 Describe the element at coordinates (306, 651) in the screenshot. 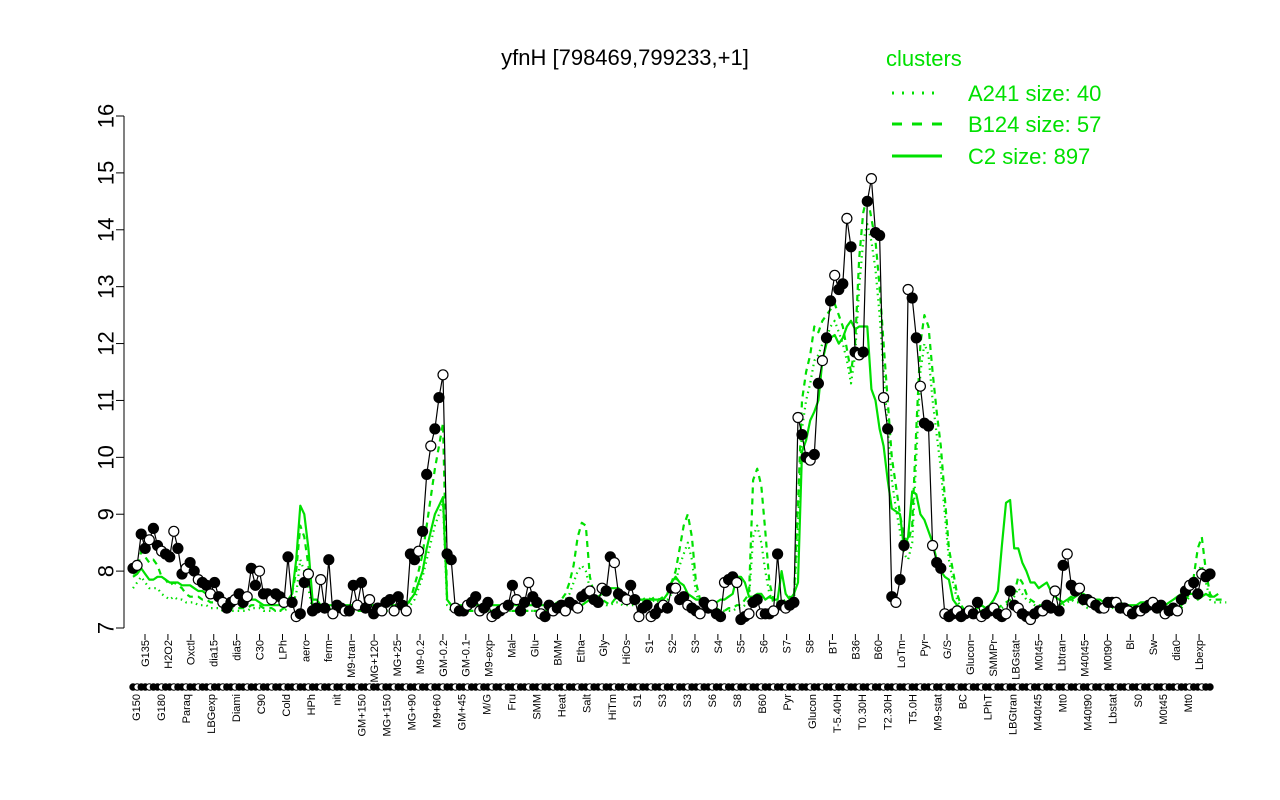

I see `x-tick-label: aero` at that location.